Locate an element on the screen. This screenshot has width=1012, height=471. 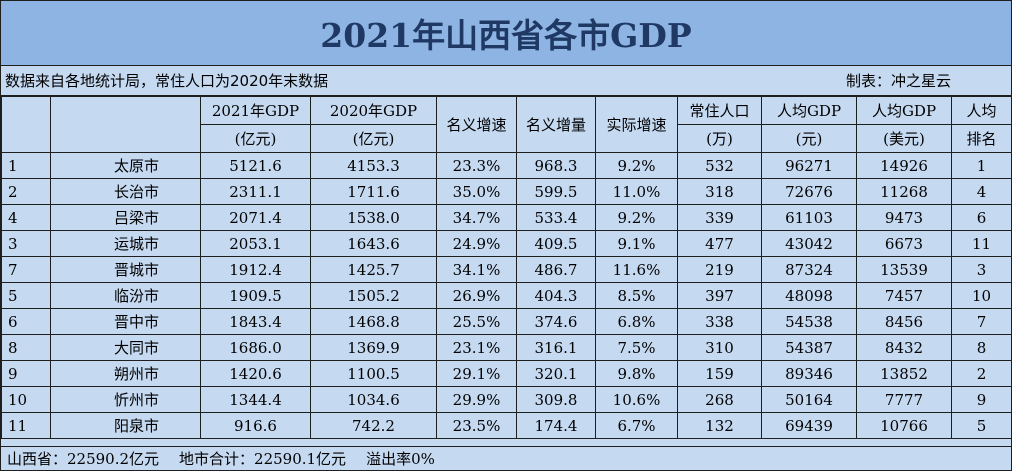
rank-cell: 5 is located at coordinates (26, 295).